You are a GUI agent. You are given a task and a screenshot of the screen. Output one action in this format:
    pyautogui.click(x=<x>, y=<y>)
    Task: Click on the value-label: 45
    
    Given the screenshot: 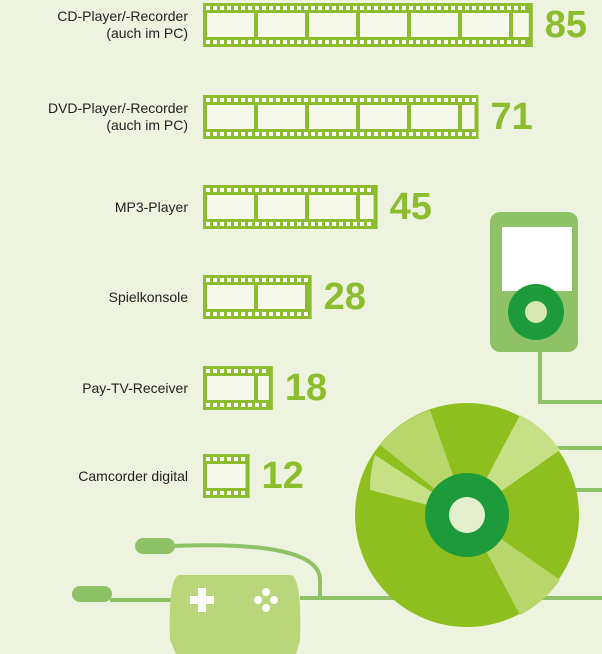 What is the action you would take?
    pyautogui.click(x=411, y=207)
    